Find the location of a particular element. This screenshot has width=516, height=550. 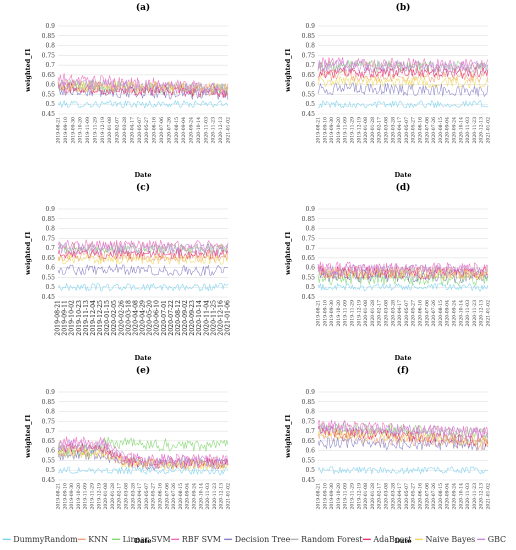

x-tick-label: 2019-12-25 is located at coordinates (100, 318).